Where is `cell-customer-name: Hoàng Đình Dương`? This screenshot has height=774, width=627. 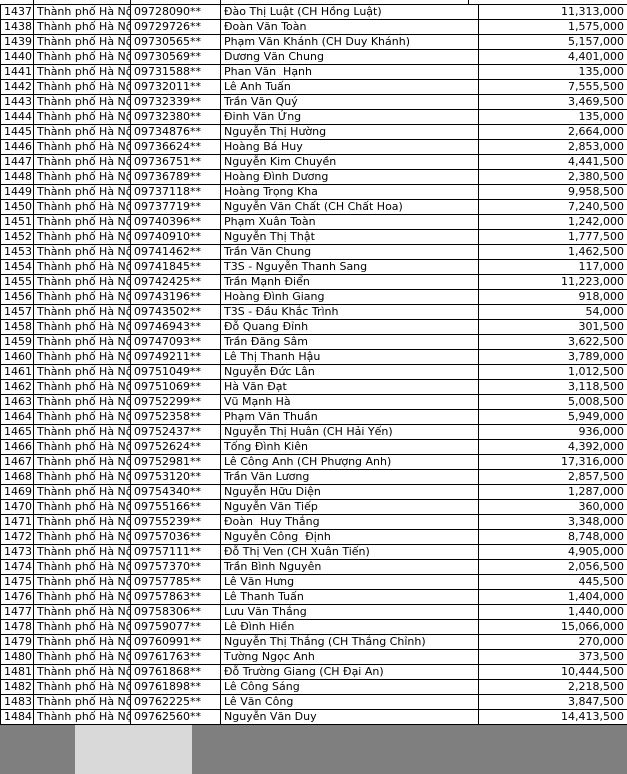
cell-customer-name: Hoàng Đình Dương is located at coordinates (349, 177).